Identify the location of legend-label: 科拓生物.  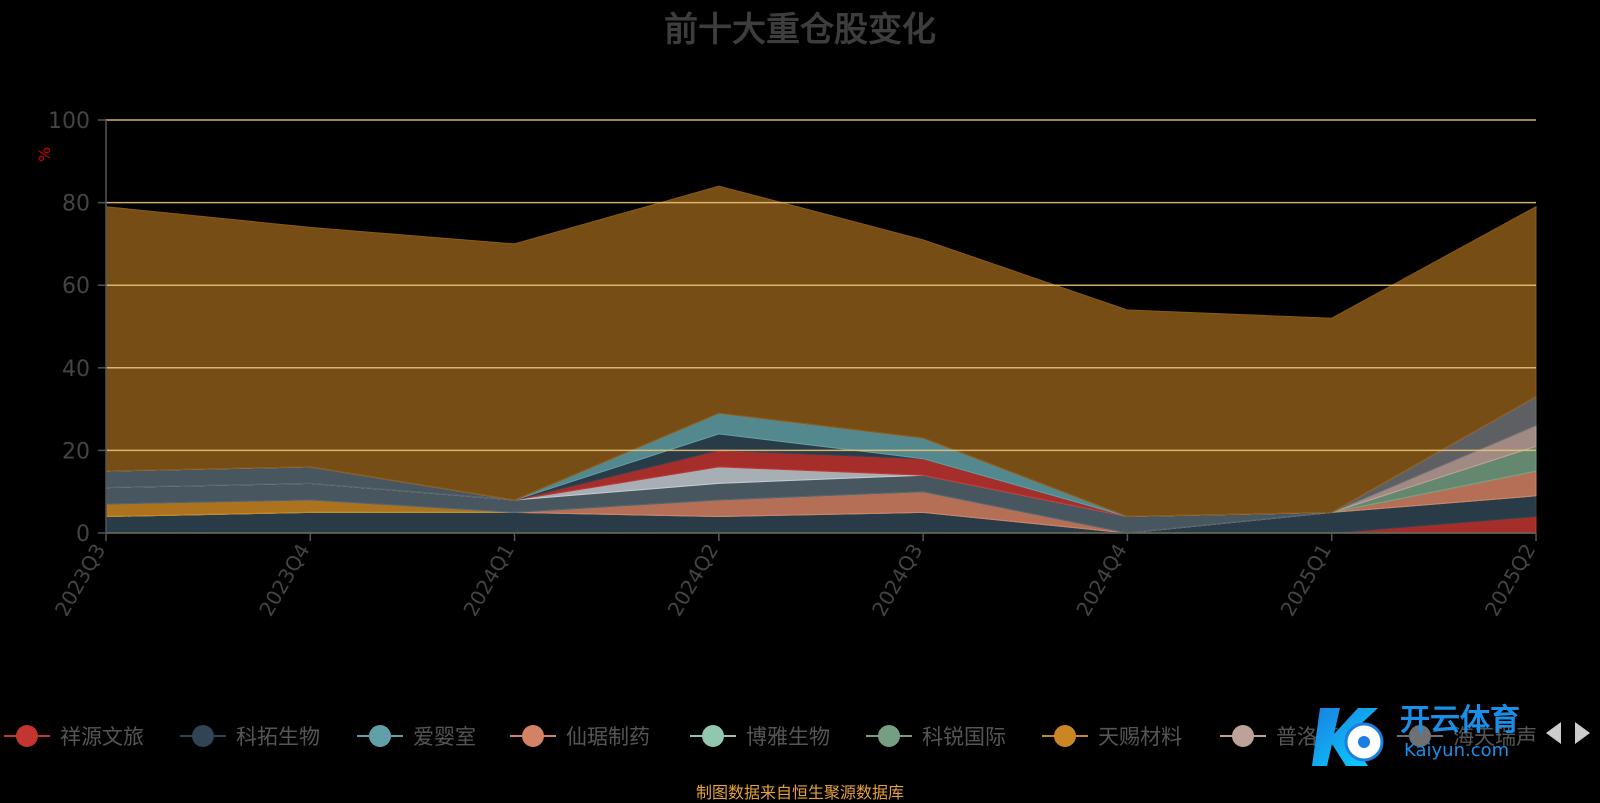
(278, 737).